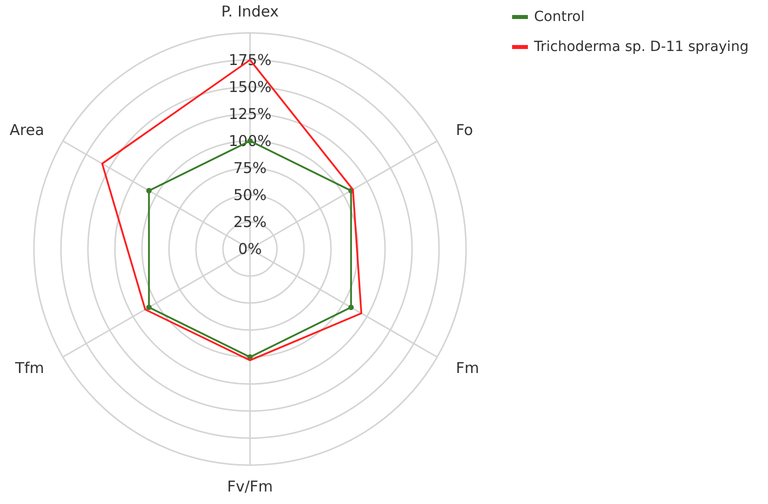  What do you see at coordinates (250, 167) in the screenshot?
I see `y-tick-label: 75%` at bounding box center [250, 167].